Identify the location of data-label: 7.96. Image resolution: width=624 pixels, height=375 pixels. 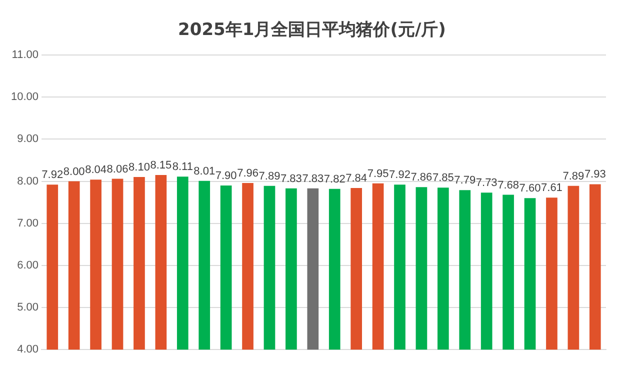
(247, 173).